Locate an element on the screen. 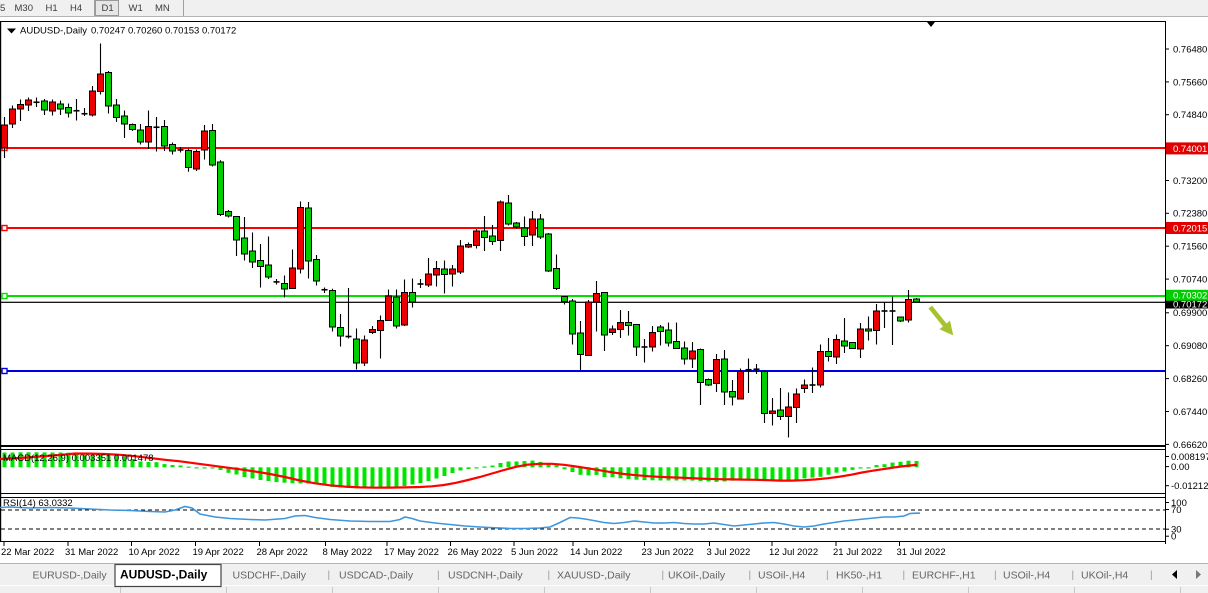 The width and height of the screenshot is (1208, 593). svg-text: UKOil-,Daily is located at coordinates (697, 576).